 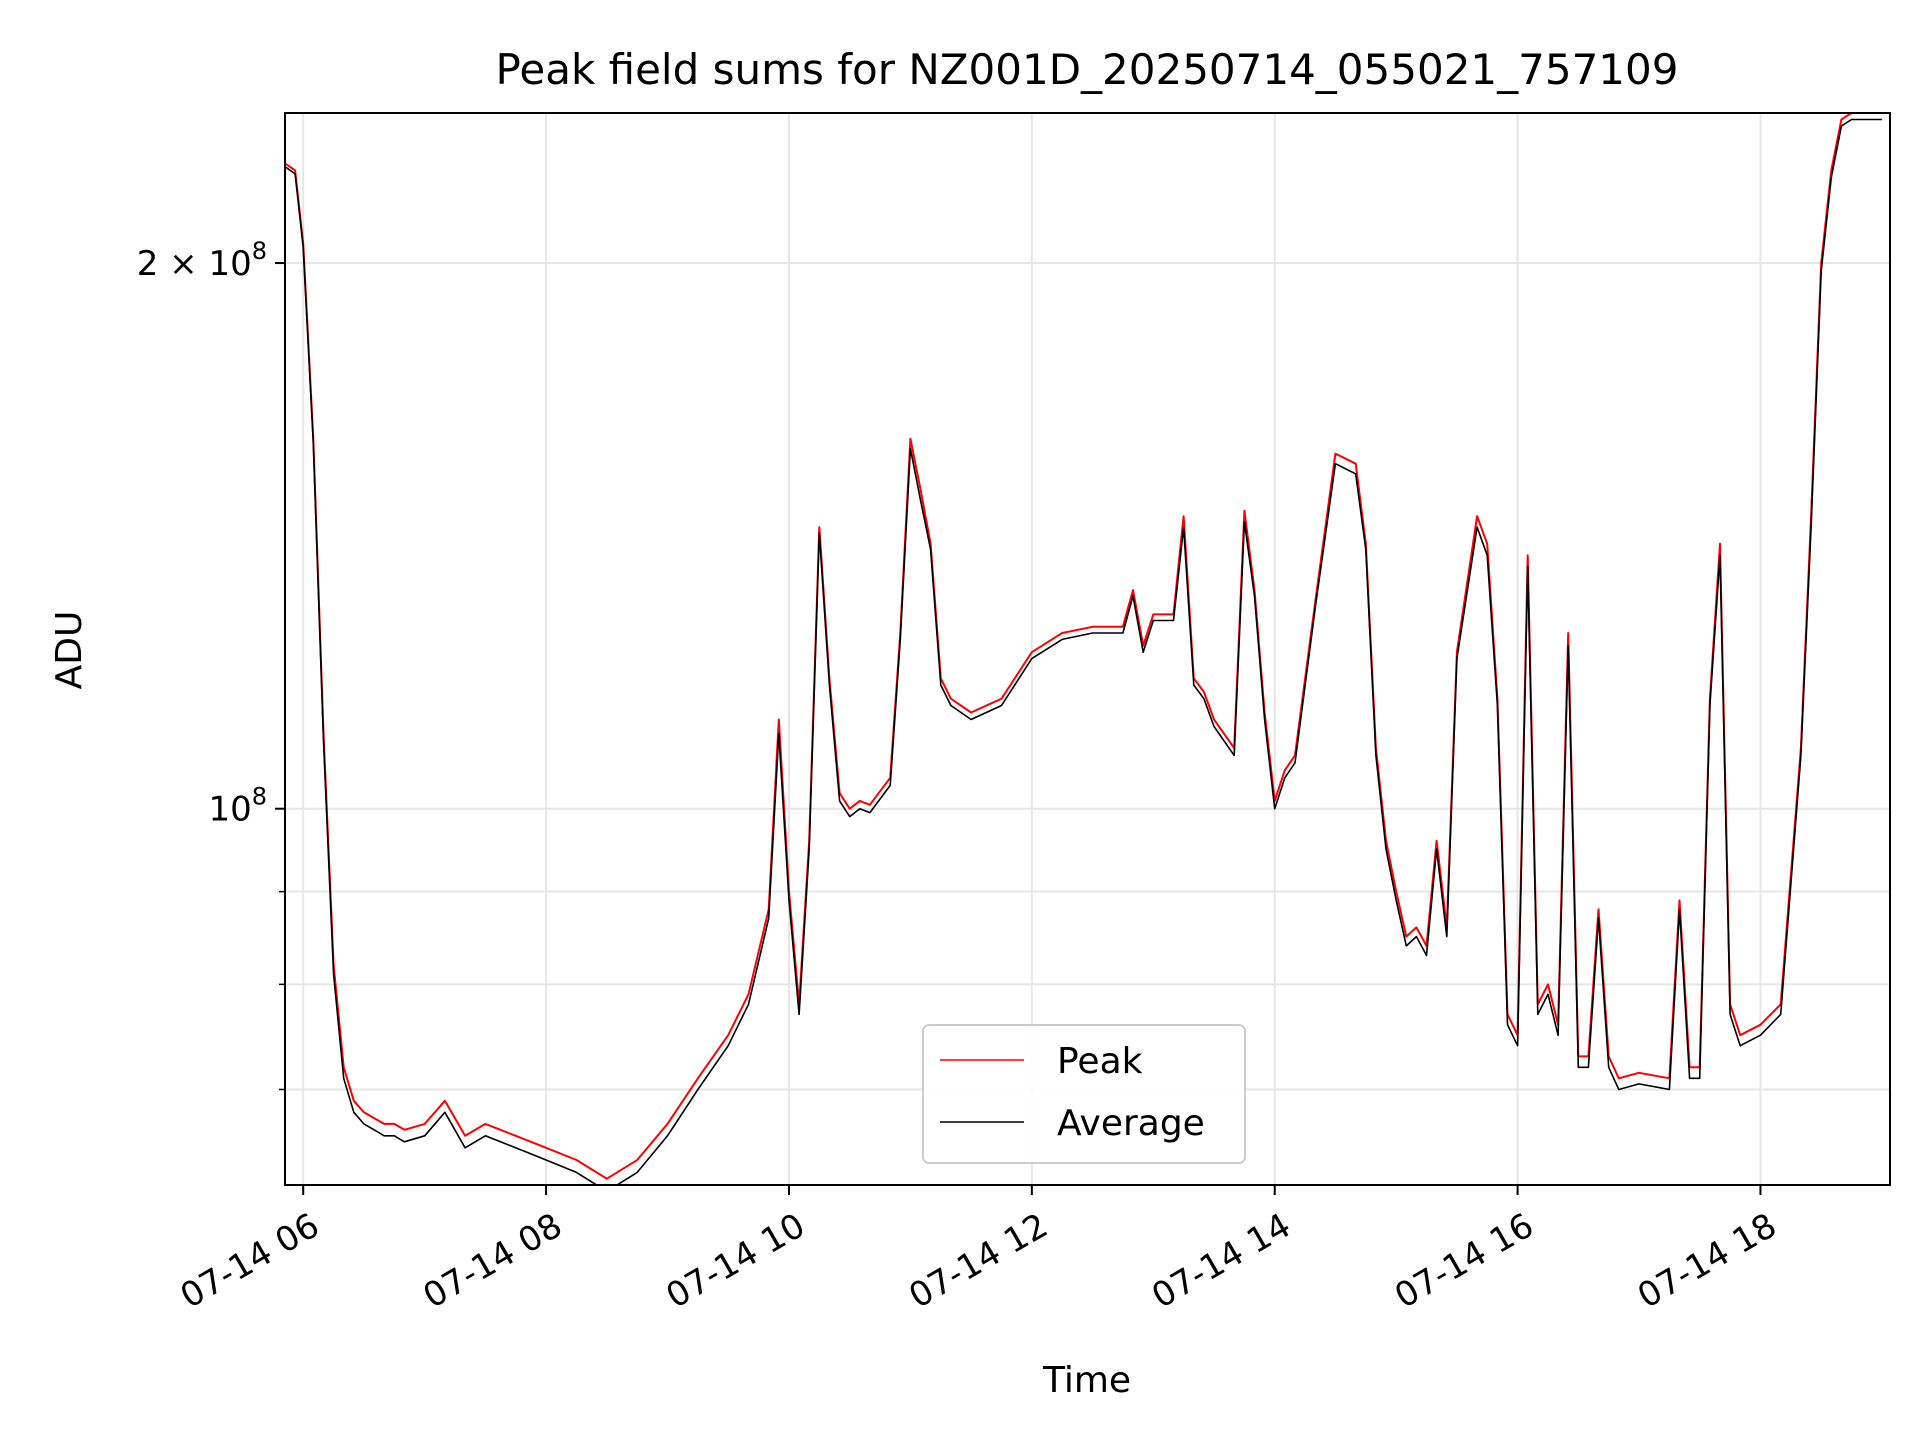 I want to click on y-tick-label: 108, so click(x=237, y=806).